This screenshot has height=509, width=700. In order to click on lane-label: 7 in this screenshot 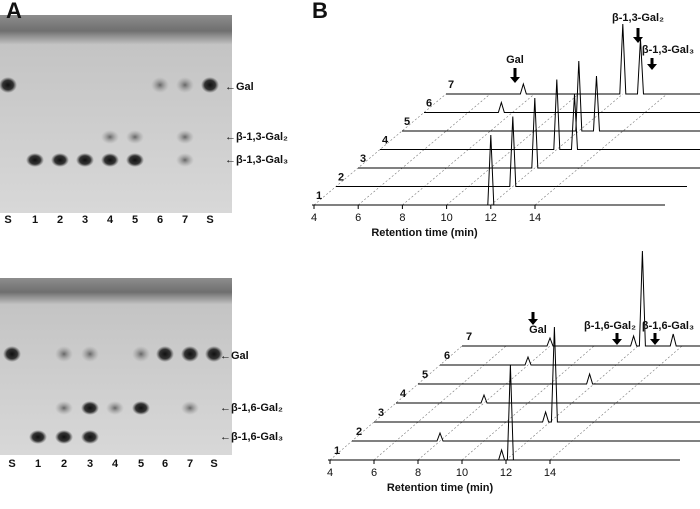, I will do `click(185, 220)`.